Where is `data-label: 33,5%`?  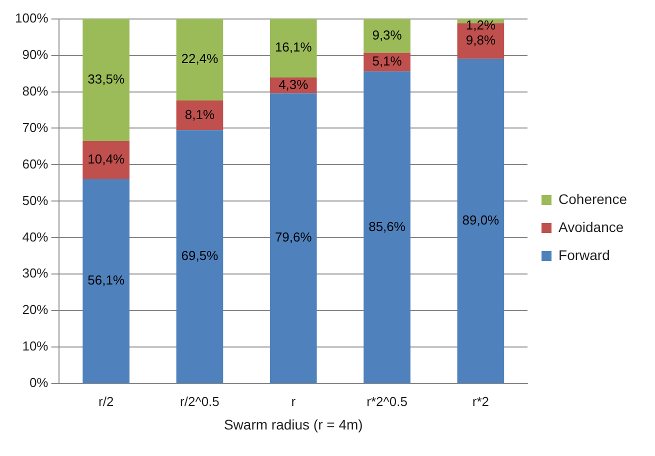
data-label: 33,5% is located at coordinates (106, 78).